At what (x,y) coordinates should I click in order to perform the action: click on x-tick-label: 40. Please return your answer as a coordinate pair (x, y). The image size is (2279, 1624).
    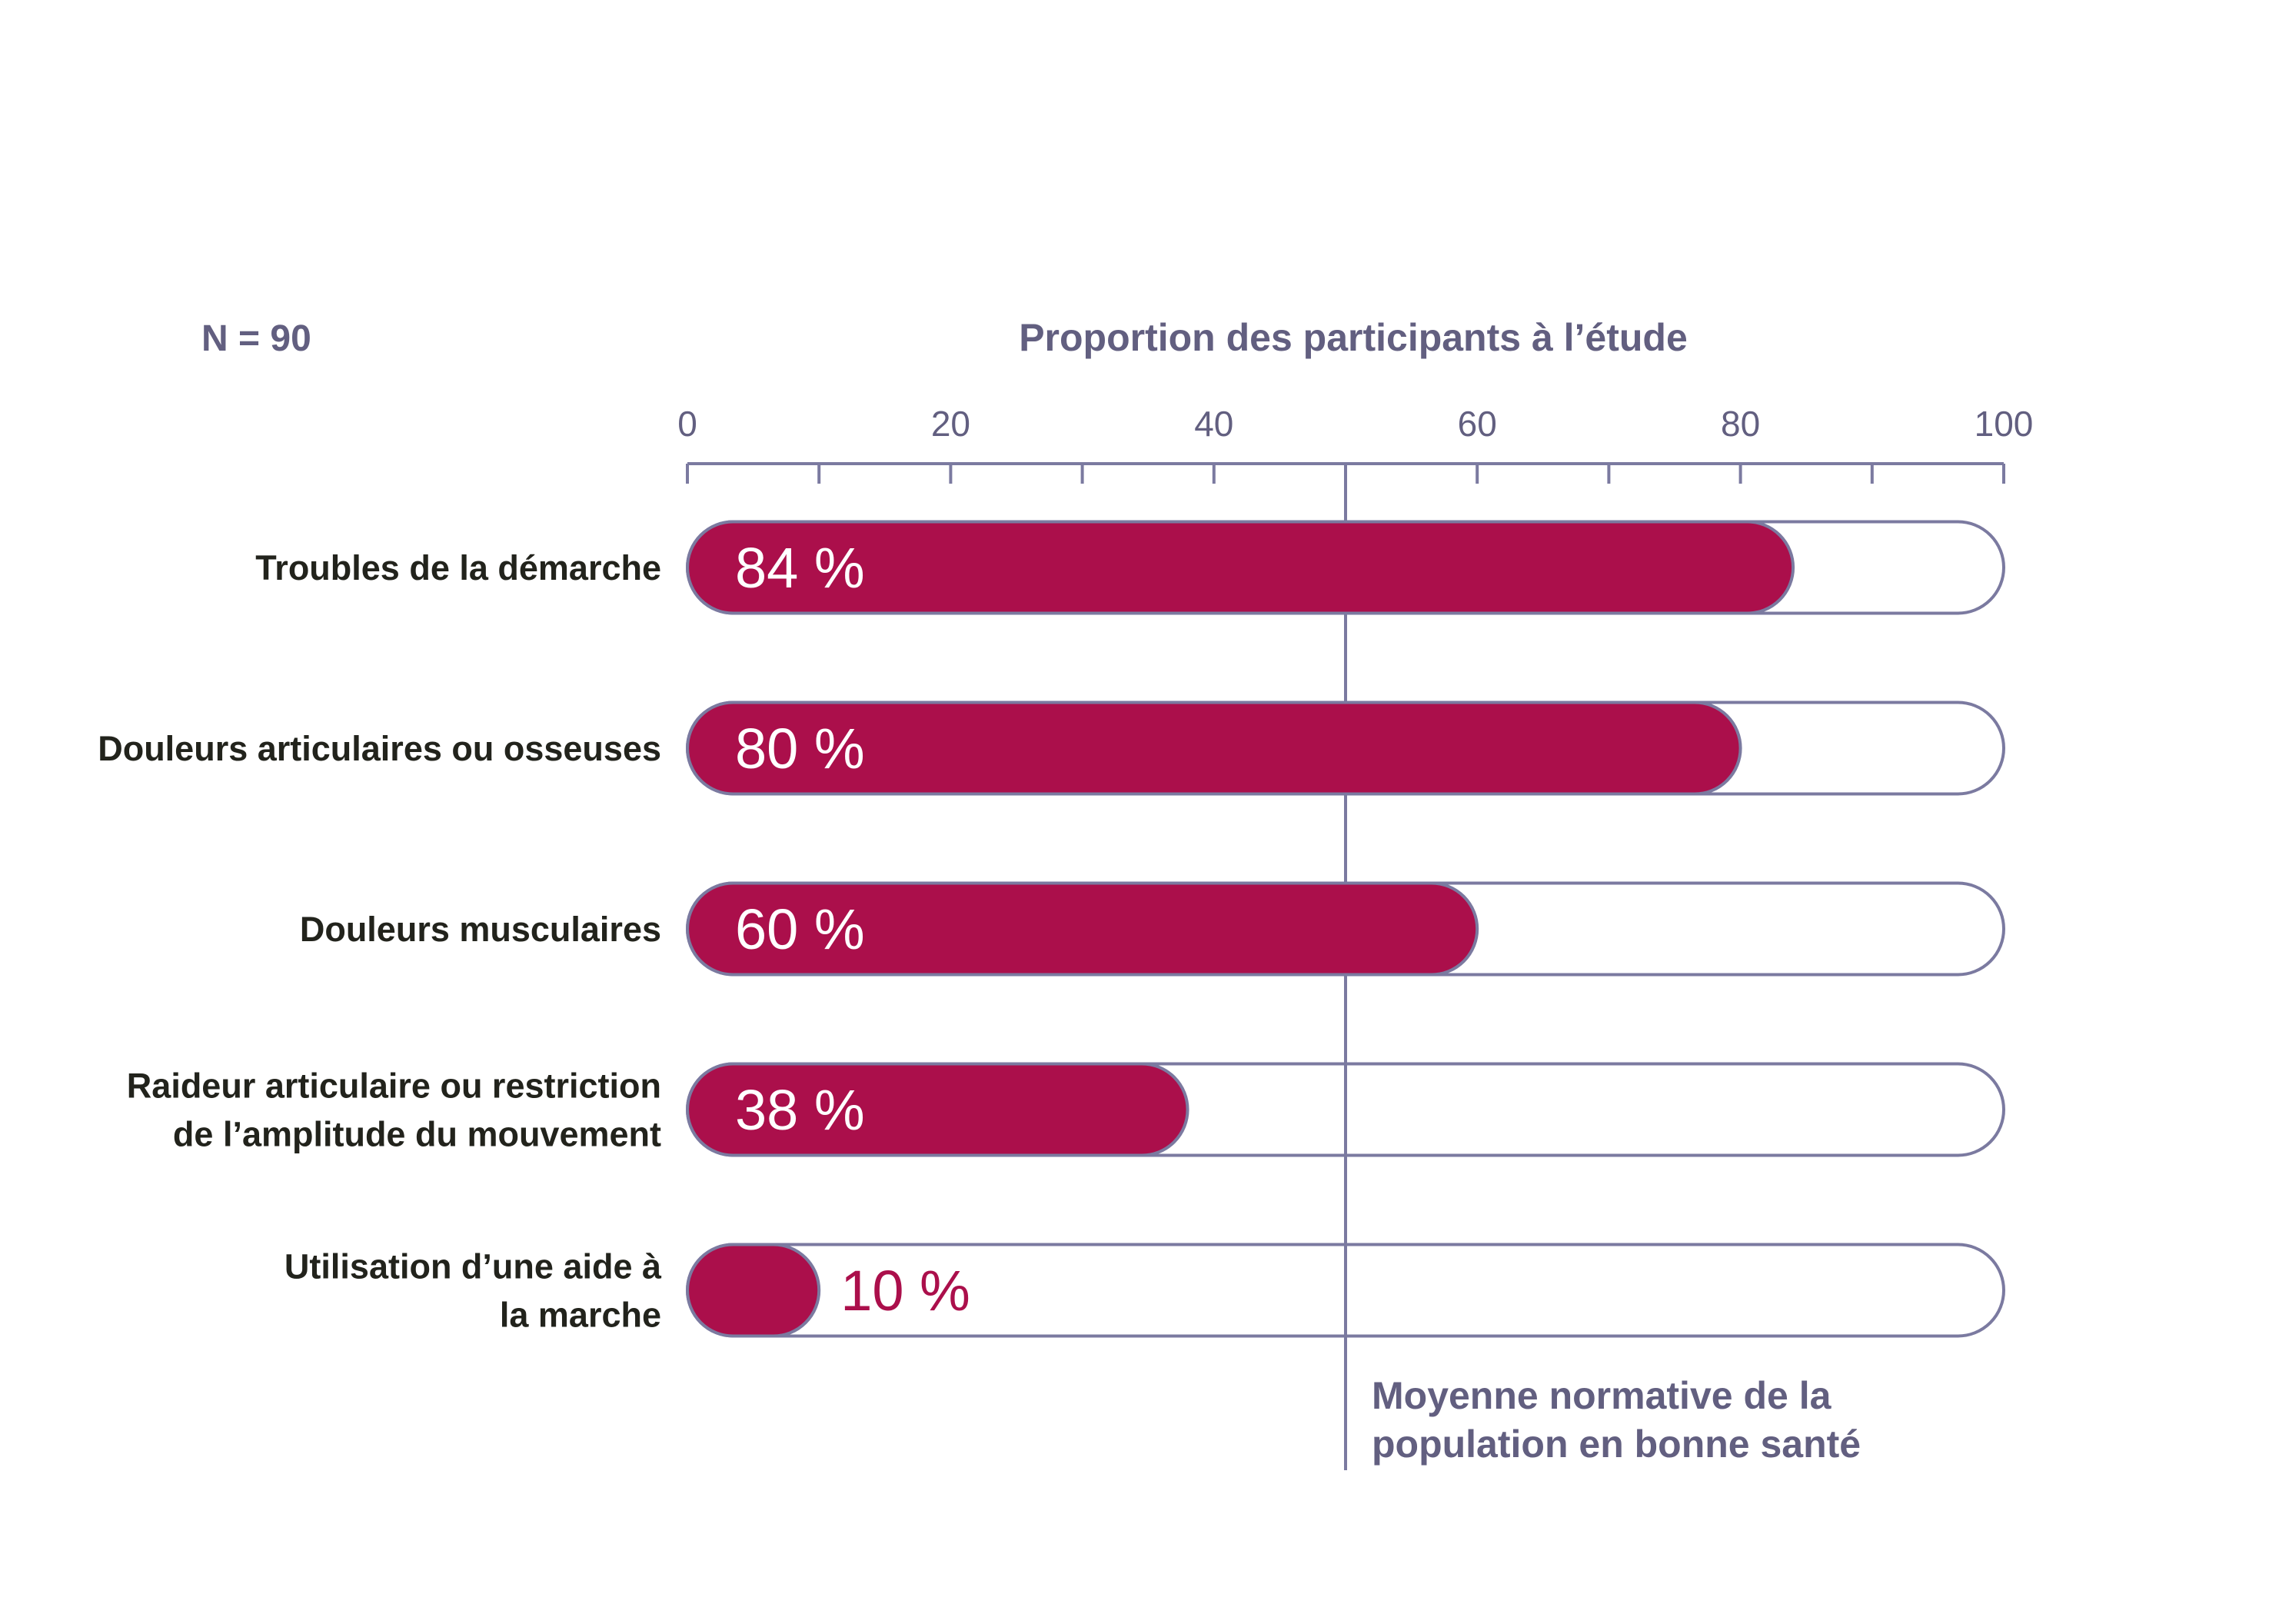
    Looking at the image, I should click on (1213, 424).